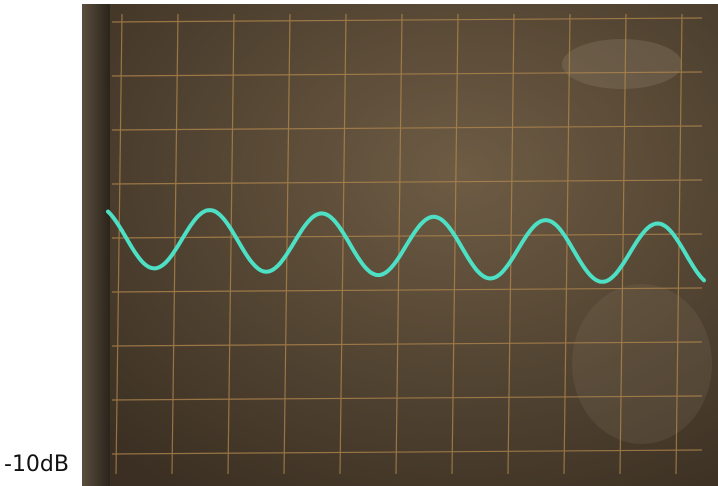 Image resolution: width=718 pixels, height=486 pixels. What do you see at coordinates (406, 246) in the screenshot?
I see `trace` at bounding box center [406, 246].